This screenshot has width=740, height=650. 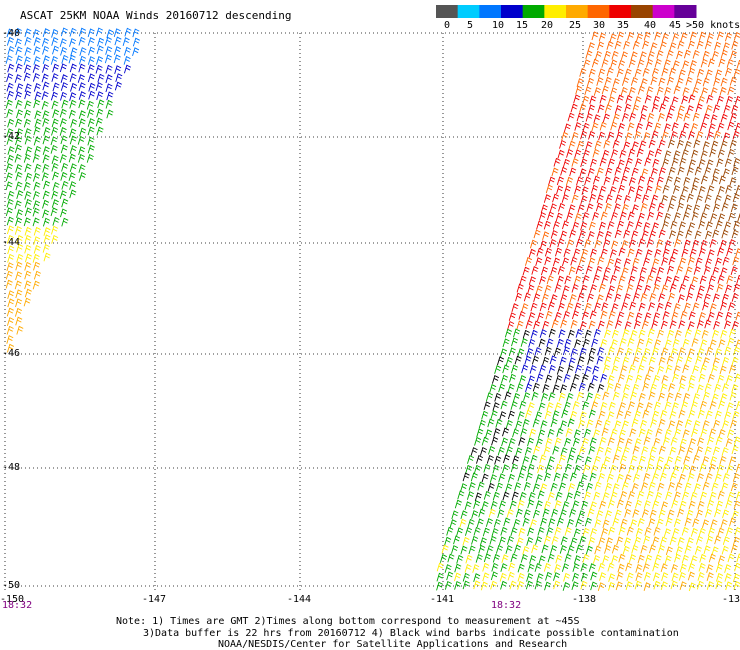 I want to click on swath-time-right: 18:32, so click(x=506, y=605).